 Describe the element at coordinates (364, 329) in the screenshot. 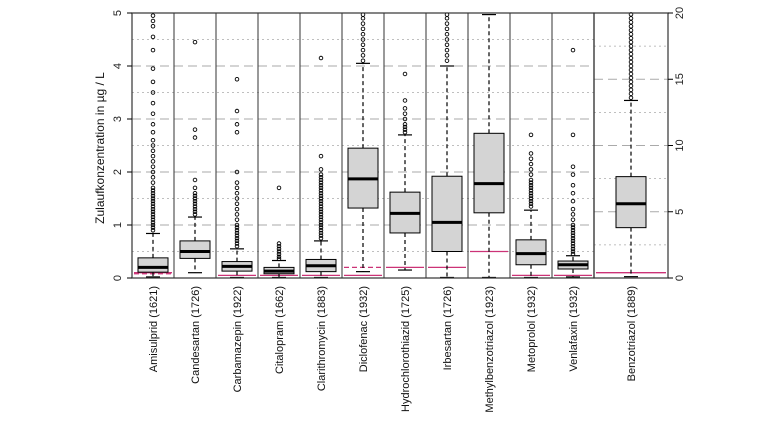

I see `category-label: Diclofenac (1932)` at that location.